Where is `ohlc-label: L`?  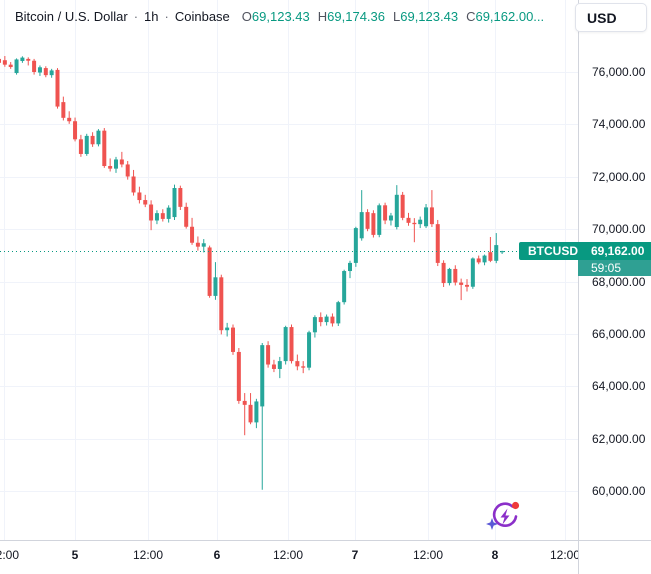 ohlc-label: L is located at coordinates (397, 16).